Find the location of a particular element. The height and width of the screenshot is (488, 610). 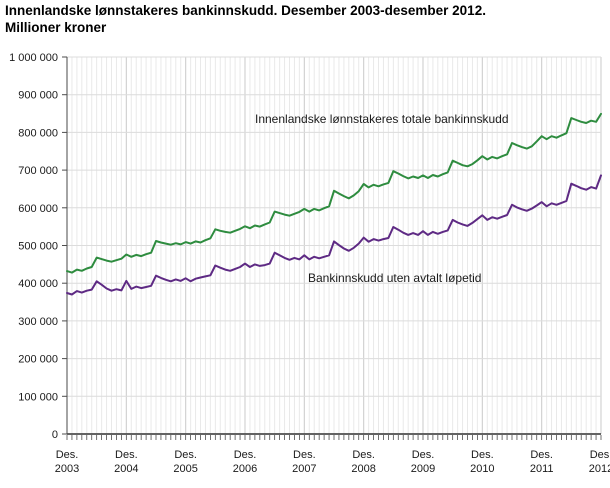

x-tick-label-year: 2003 is located at coordinates (67, 469).